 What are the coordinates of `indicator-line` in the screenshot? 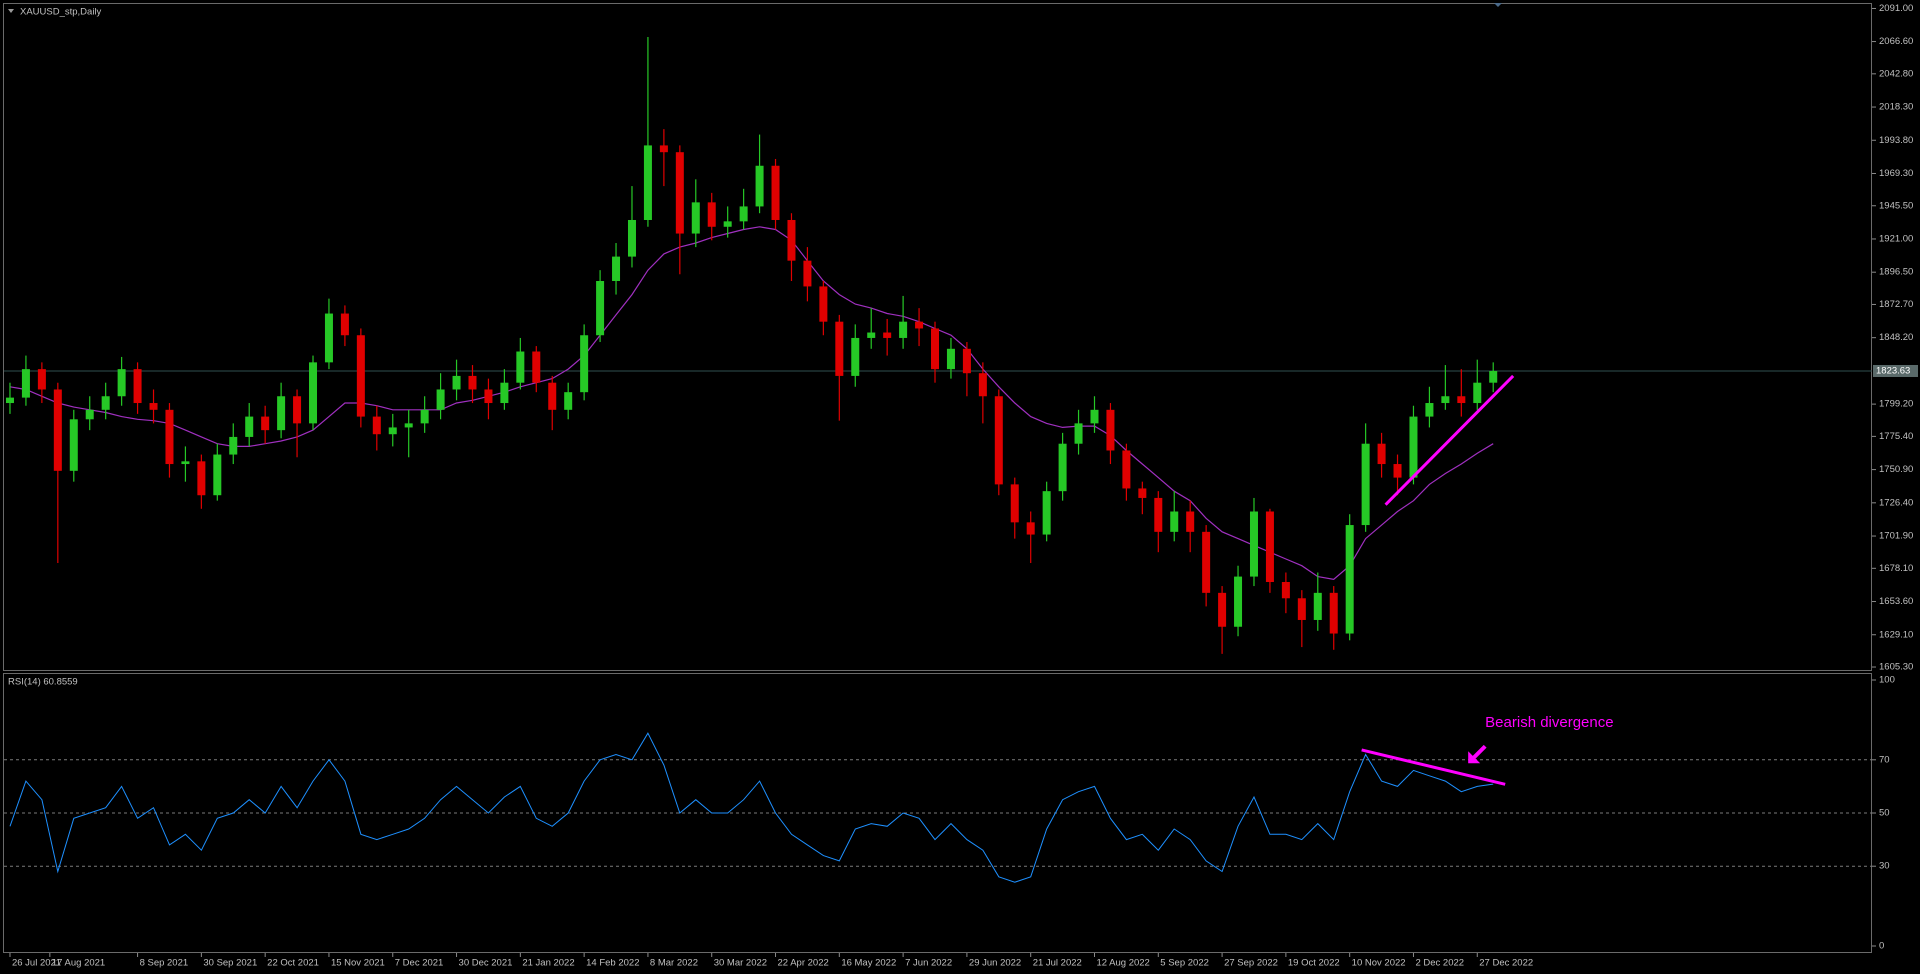 It's located at (751, 807).